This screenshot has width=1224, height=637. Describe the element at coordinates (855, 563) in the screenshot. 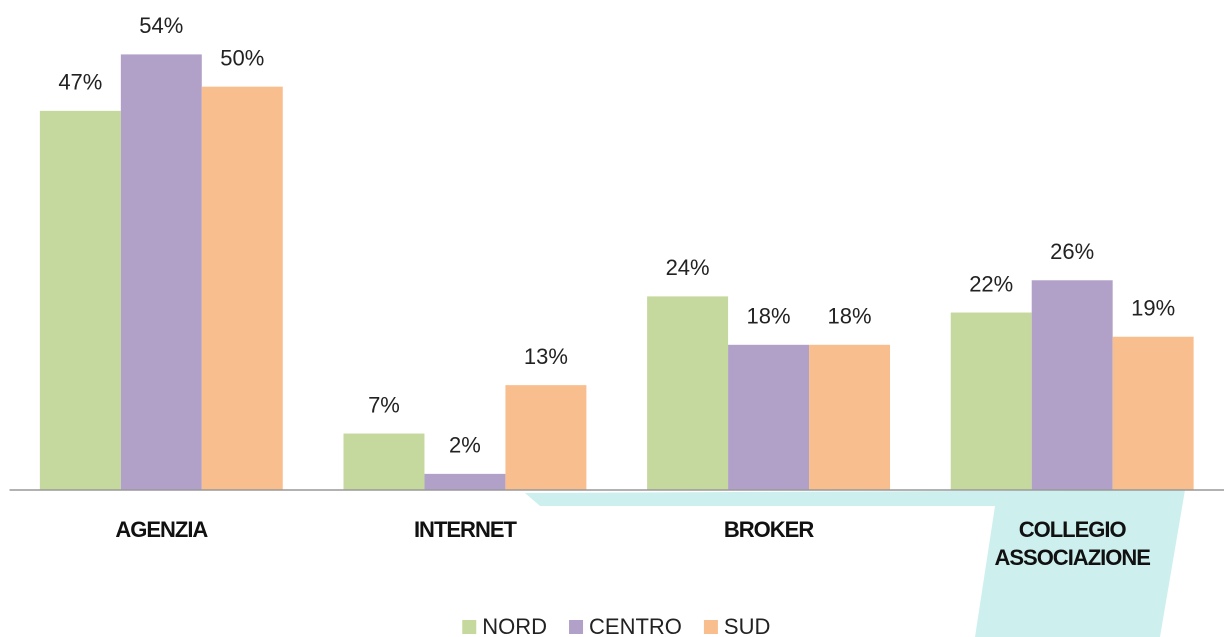

I see `background-shape` at that location.